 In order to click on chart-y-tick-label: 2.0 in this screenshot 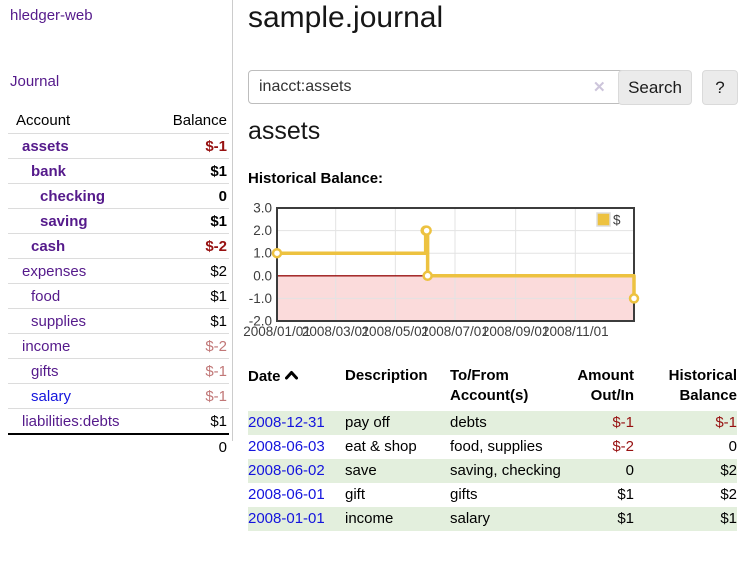, I will do `click(262, 230)`.